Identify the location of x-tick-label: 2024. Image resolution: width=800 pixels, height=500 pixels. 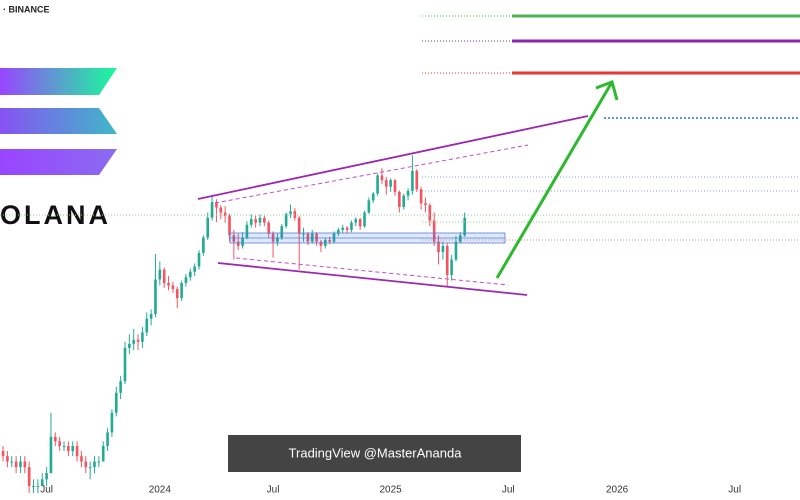
(160, 490).